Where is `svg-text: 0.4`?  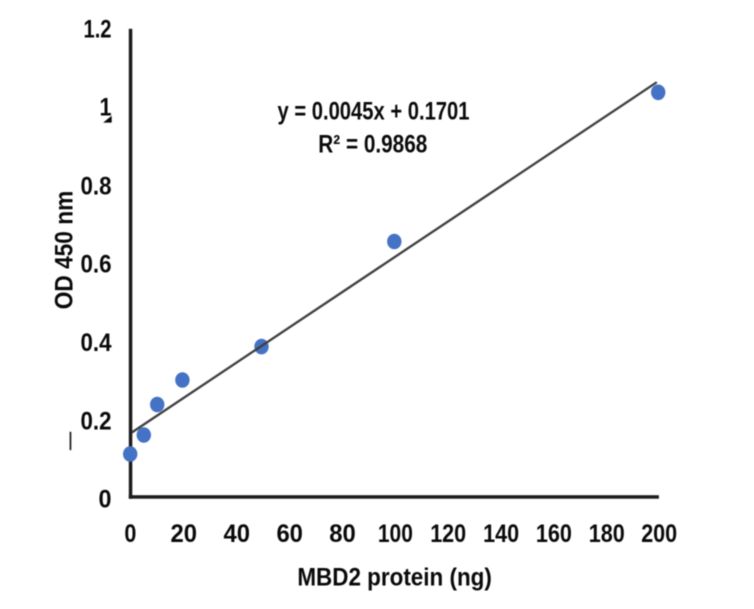 svg-text: 0.4 is located at coordinates (96, 343).